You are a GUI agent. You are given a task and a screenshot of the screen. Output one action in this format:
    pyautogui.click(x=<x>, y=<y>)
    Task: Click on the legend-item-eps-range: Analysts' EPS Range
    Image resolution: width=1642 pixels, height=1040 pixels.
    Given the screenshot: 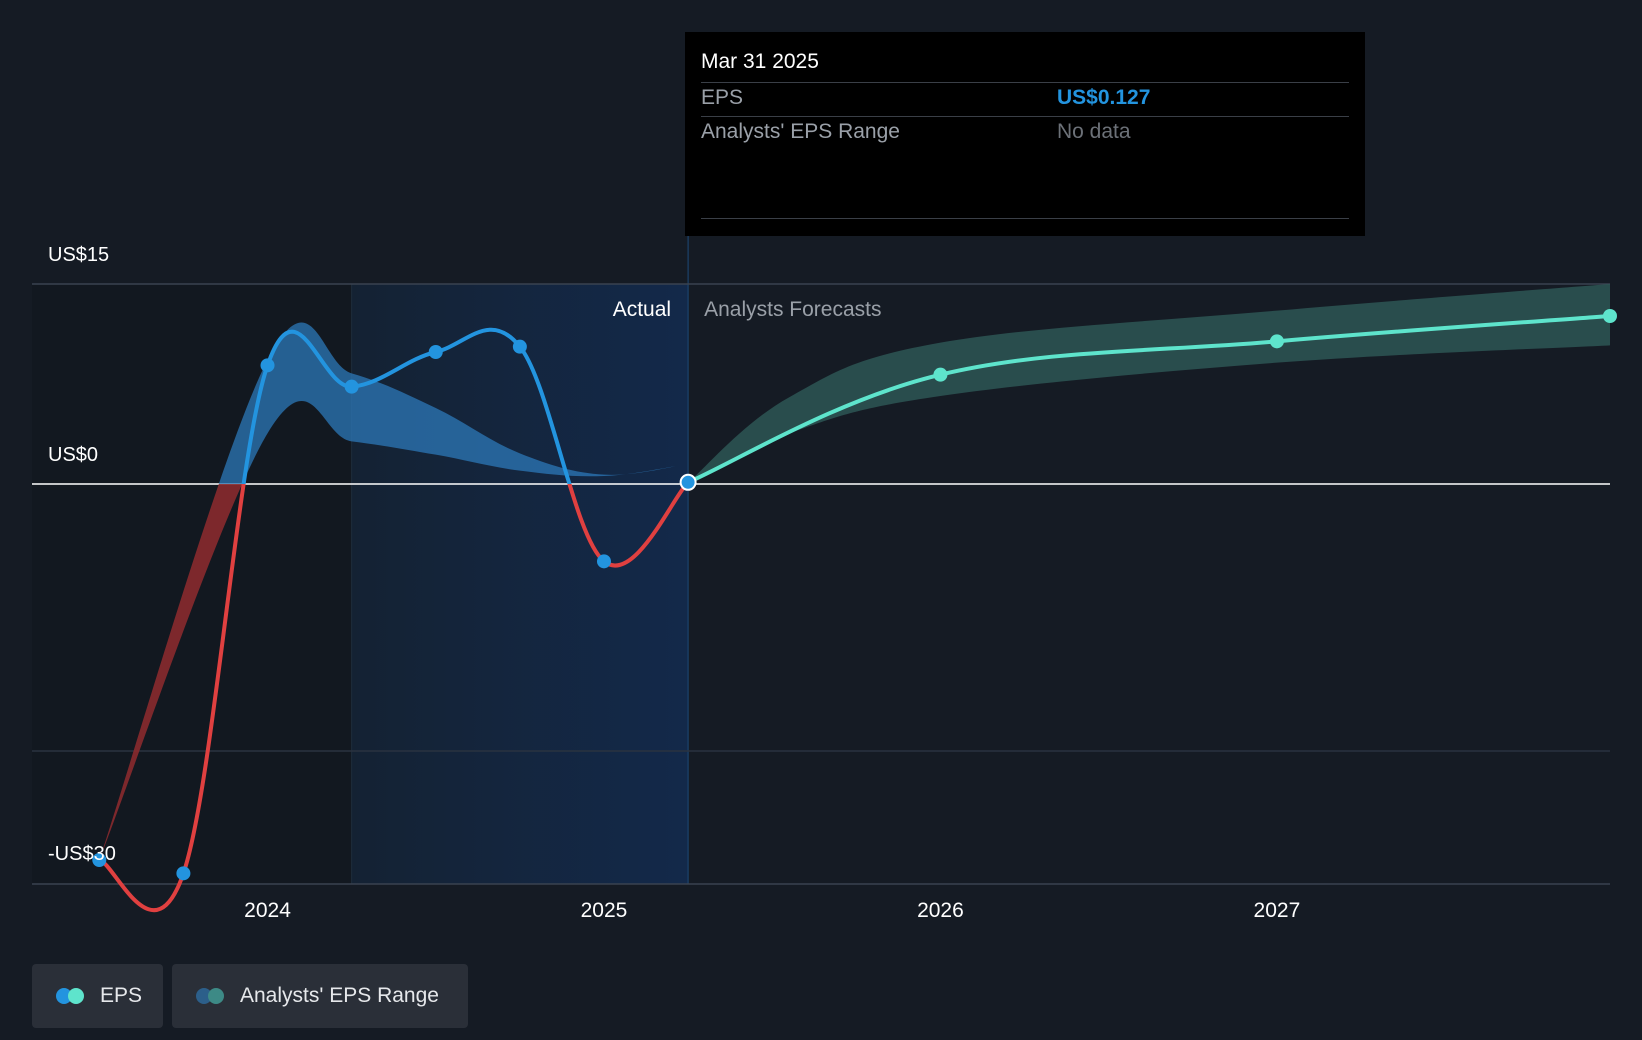 What is the action you would take?
    pyautogui.click(x=320, y=996)
    